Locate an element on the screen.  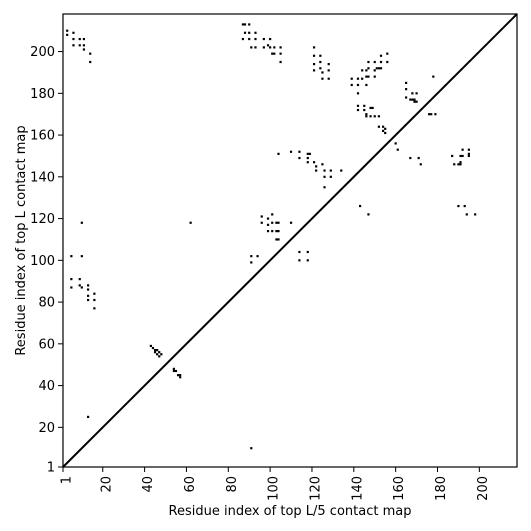
y-tick-label: 180 is located at coordinates (42, 94).